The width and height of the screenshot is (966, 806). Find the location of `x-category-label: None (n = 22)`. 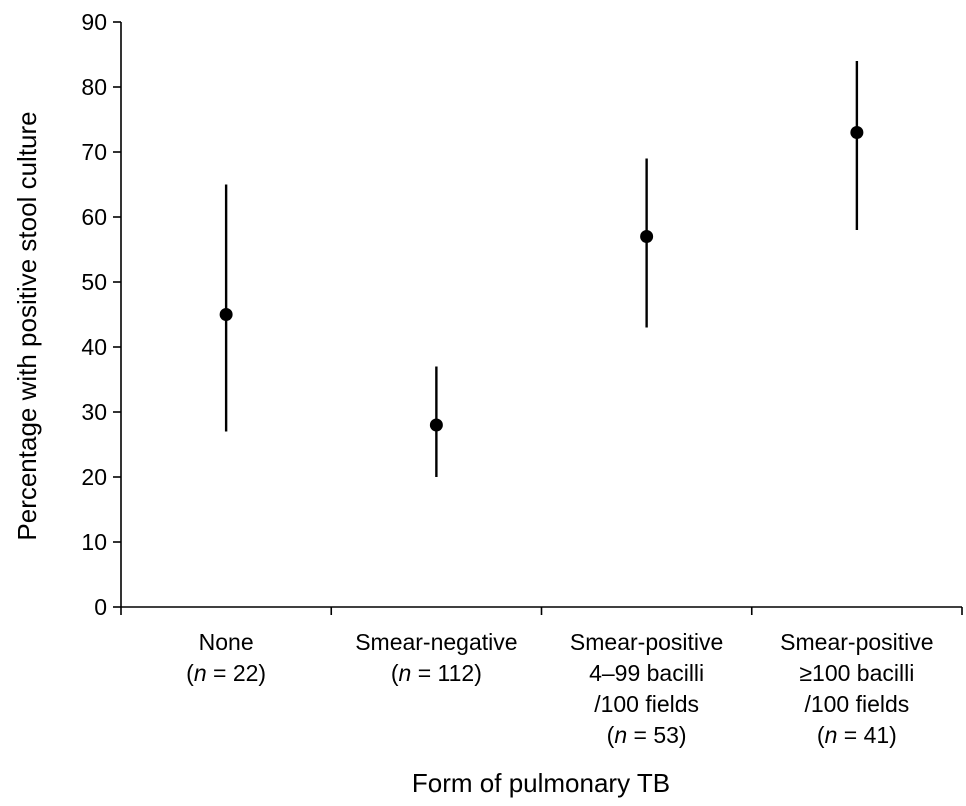

x-category-label: None (n = 22) is located at coordinates (226, 657).